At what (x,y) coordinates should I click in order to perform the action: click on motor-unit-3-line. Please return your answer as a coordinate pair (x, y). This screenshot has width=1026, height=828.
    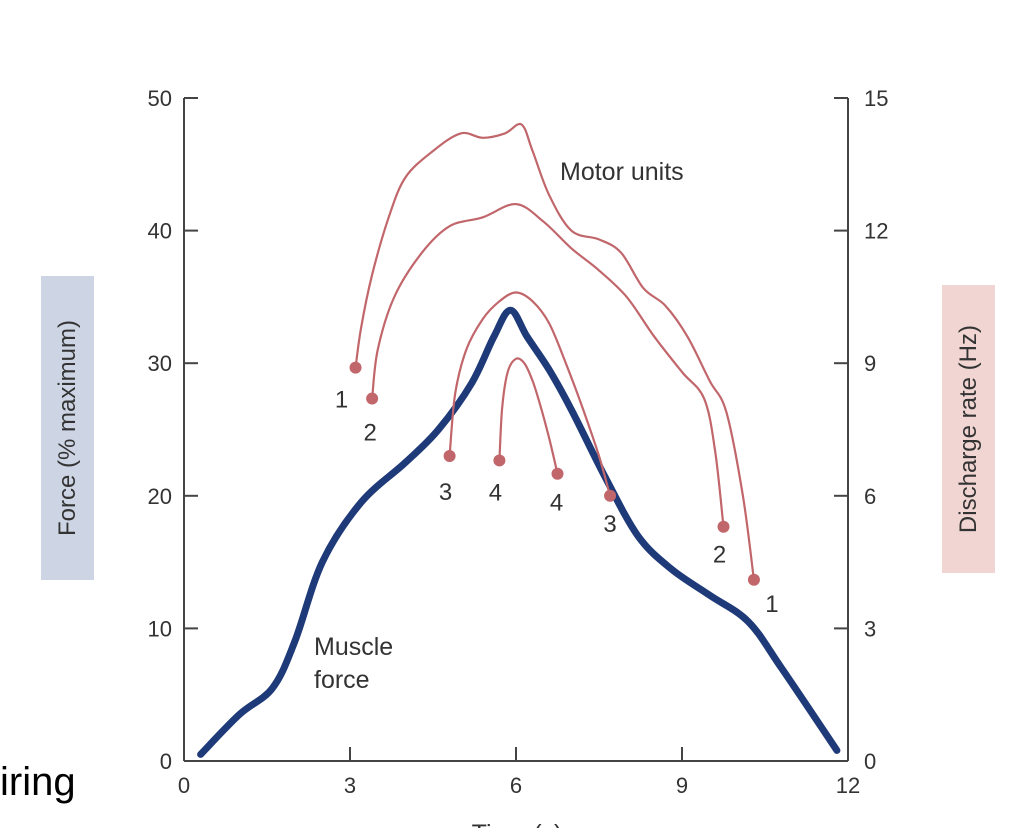
    Looking at the image, I should click on (530, 394).